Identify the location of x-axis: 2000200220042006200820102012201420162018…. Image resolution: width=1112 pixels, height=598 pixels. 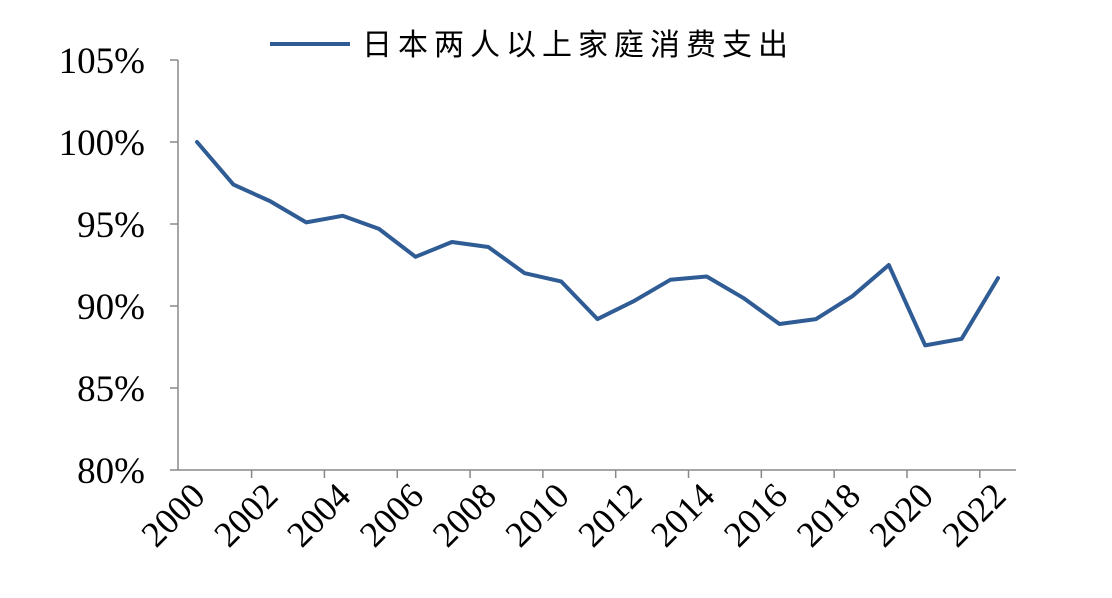
(574, 512).